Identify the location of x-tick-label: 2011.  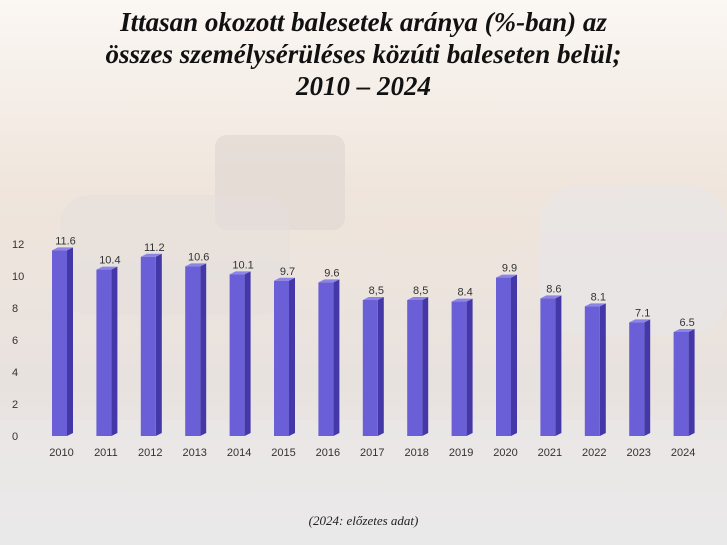
(106, 453).